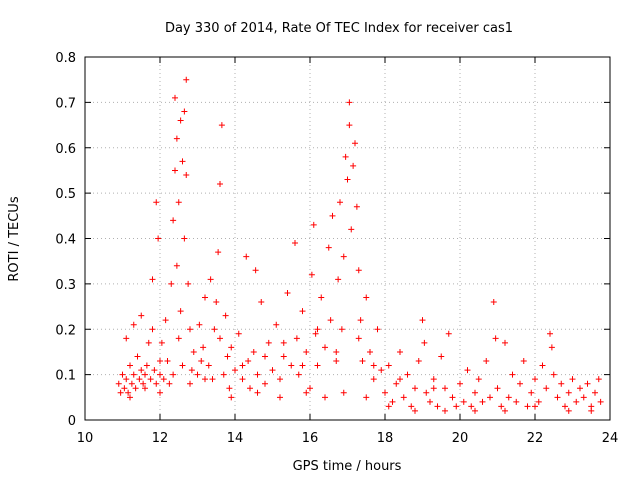  Describe the element at coordinates (460, 438) in the screenshot. I see `x-tick-label: 20` at that location.